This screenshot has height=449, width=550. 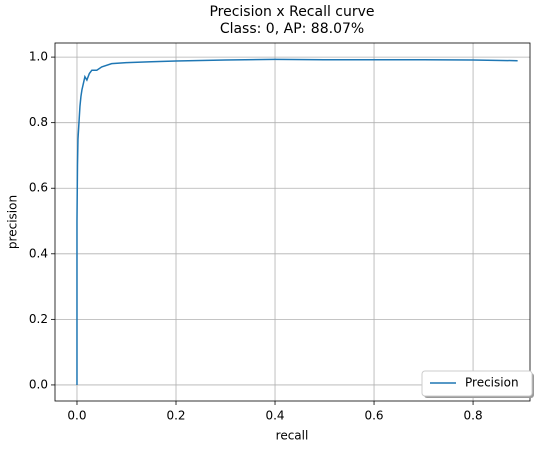 I want to click on y-tick-label: 0.6, so click(x=38, y=188).